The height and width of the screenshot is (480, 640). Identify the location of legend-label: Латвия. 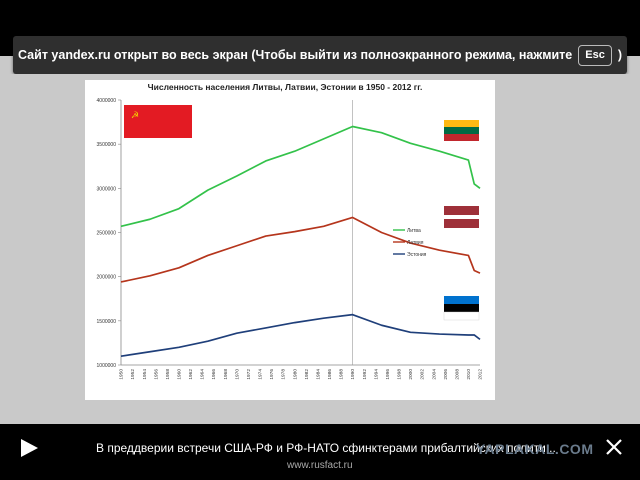
(415, 243).